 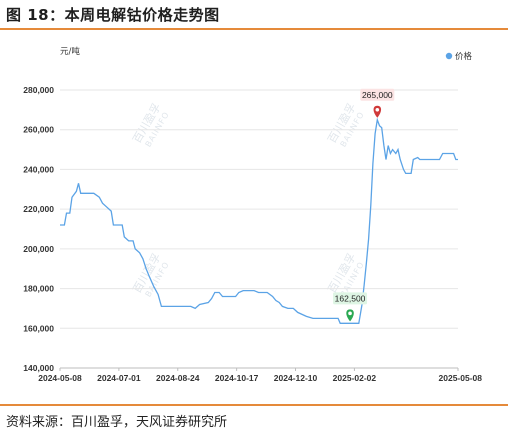 I want to click on y-tick-label: 280,000, so click(x=38, y=90).